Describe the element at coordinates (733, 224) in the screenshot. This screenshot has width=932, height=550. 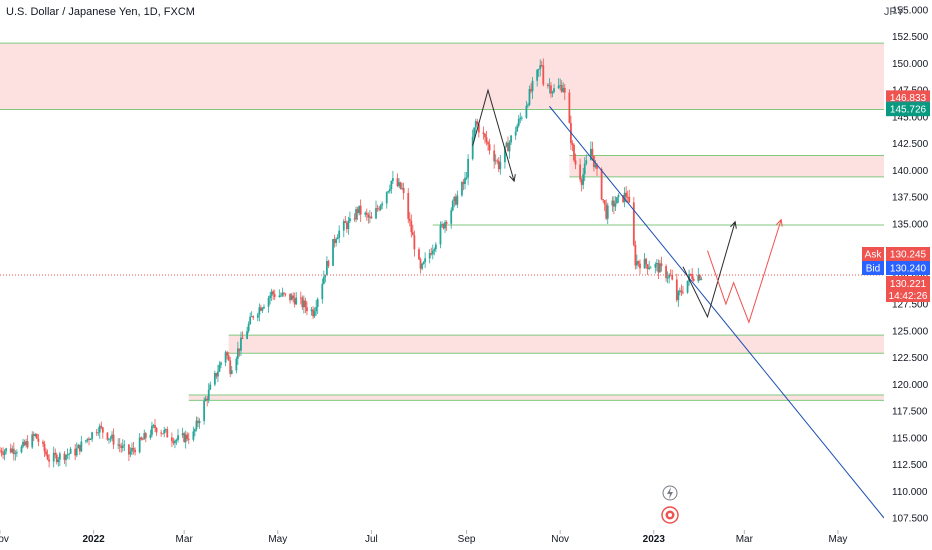
I see `projection-arrow-dark-2-head` at that location.